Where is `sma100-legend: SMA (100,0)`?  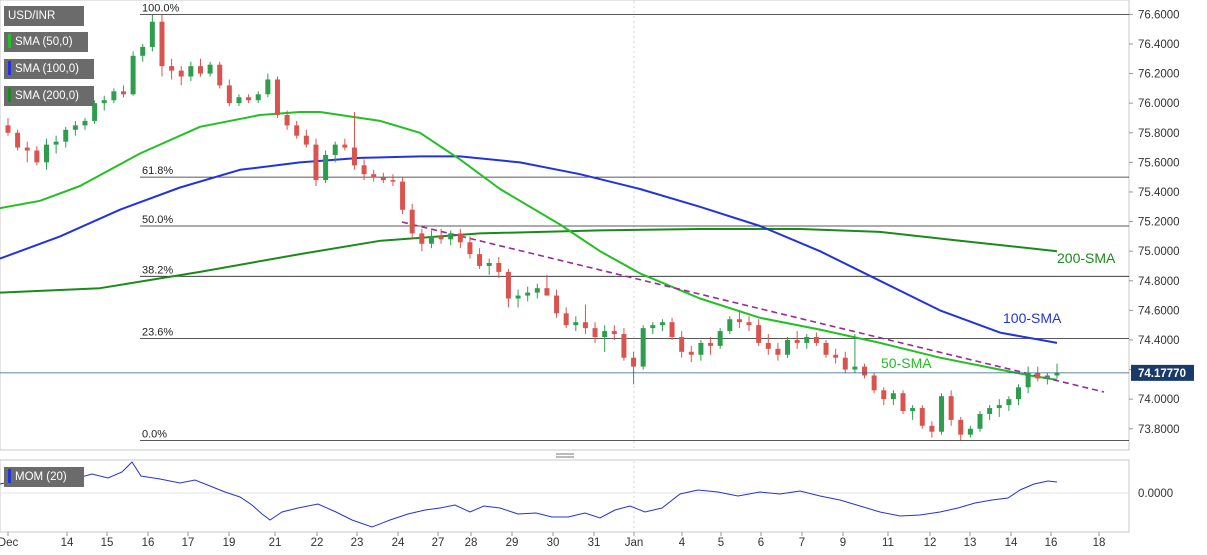
sma100-legend: SMA (100,0) is located at coordinates (49, 69).